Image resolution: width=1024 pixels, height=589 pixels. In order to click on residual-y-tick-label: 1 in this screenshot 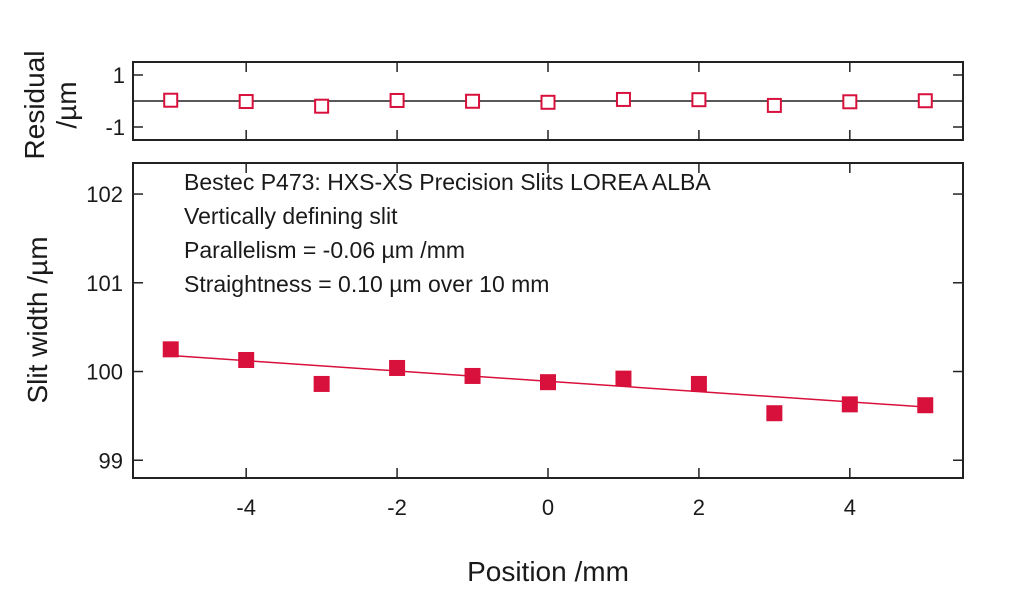, I will do `click(119, 75)`.